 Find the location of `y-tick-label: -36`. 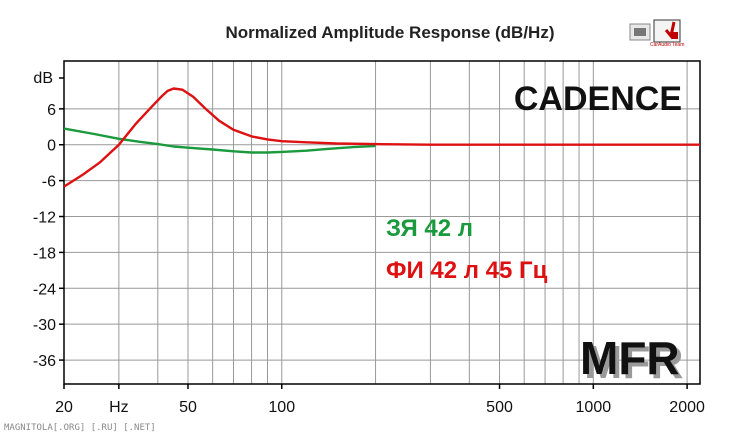

y-tick-label: -36 is located at coordinates (44, 361).